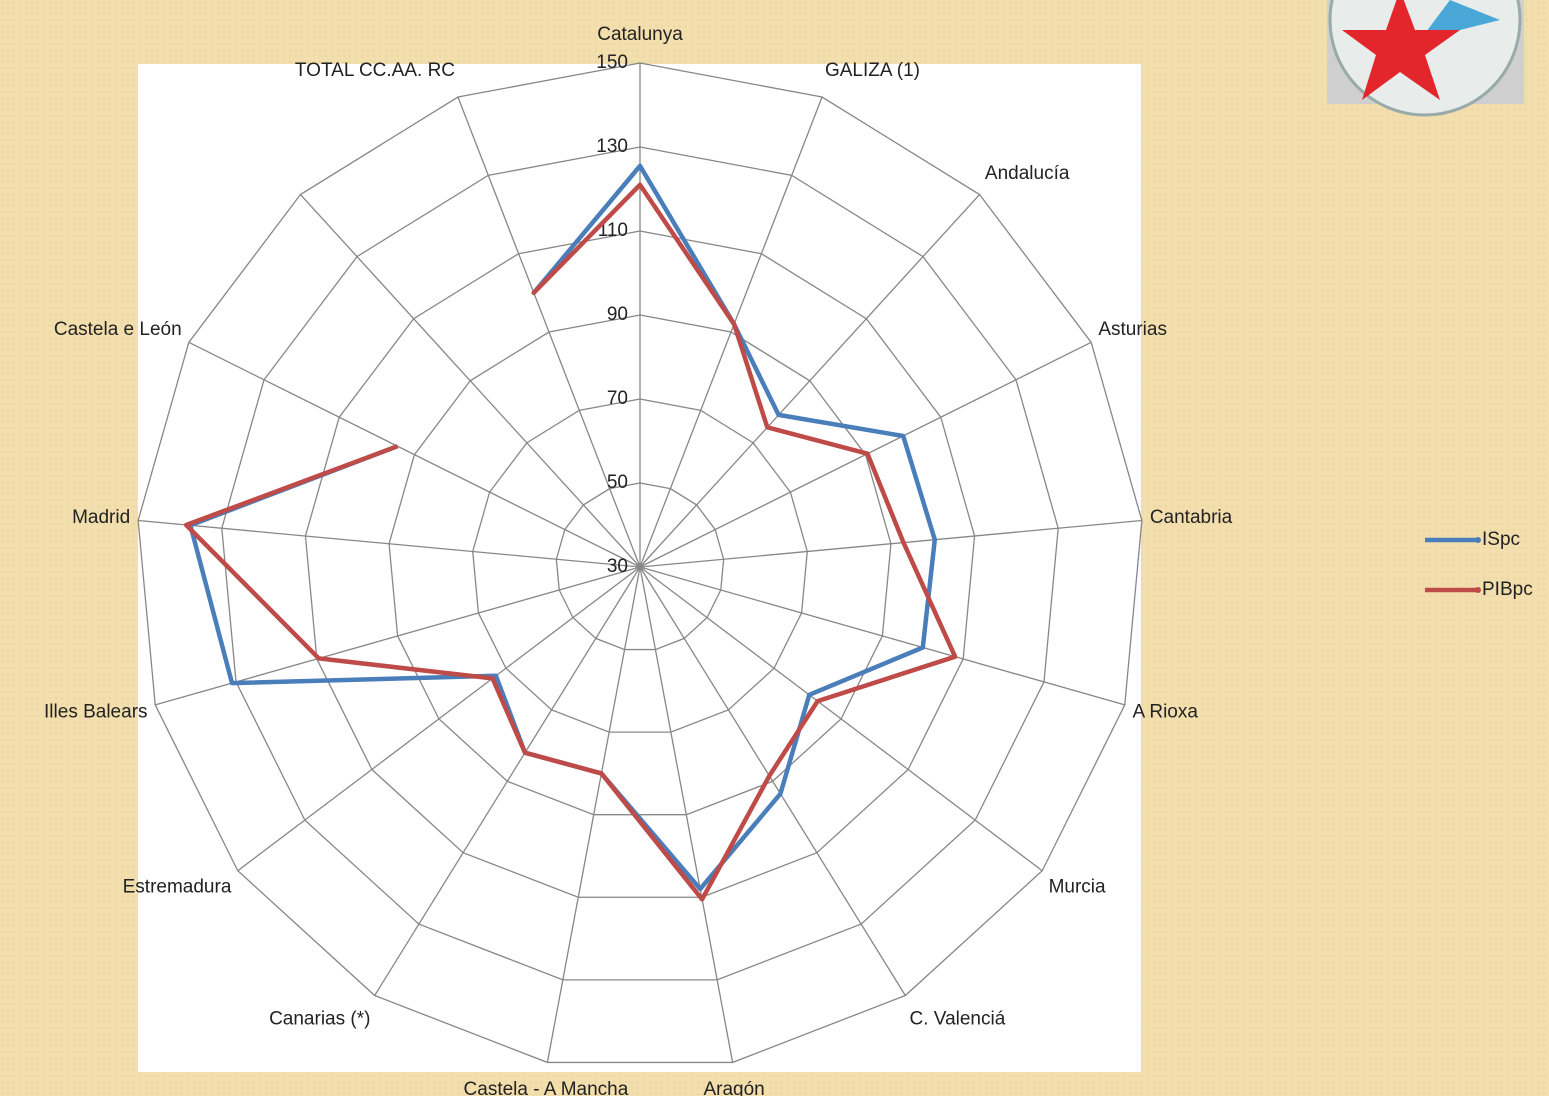 The width and height of the screenshot is (1549, 1096). What do you see at coordinates (375, 70) in the screenshot?
I see `category-label: TOTAL CC.AA. RC` at bounding box center [375, 70].